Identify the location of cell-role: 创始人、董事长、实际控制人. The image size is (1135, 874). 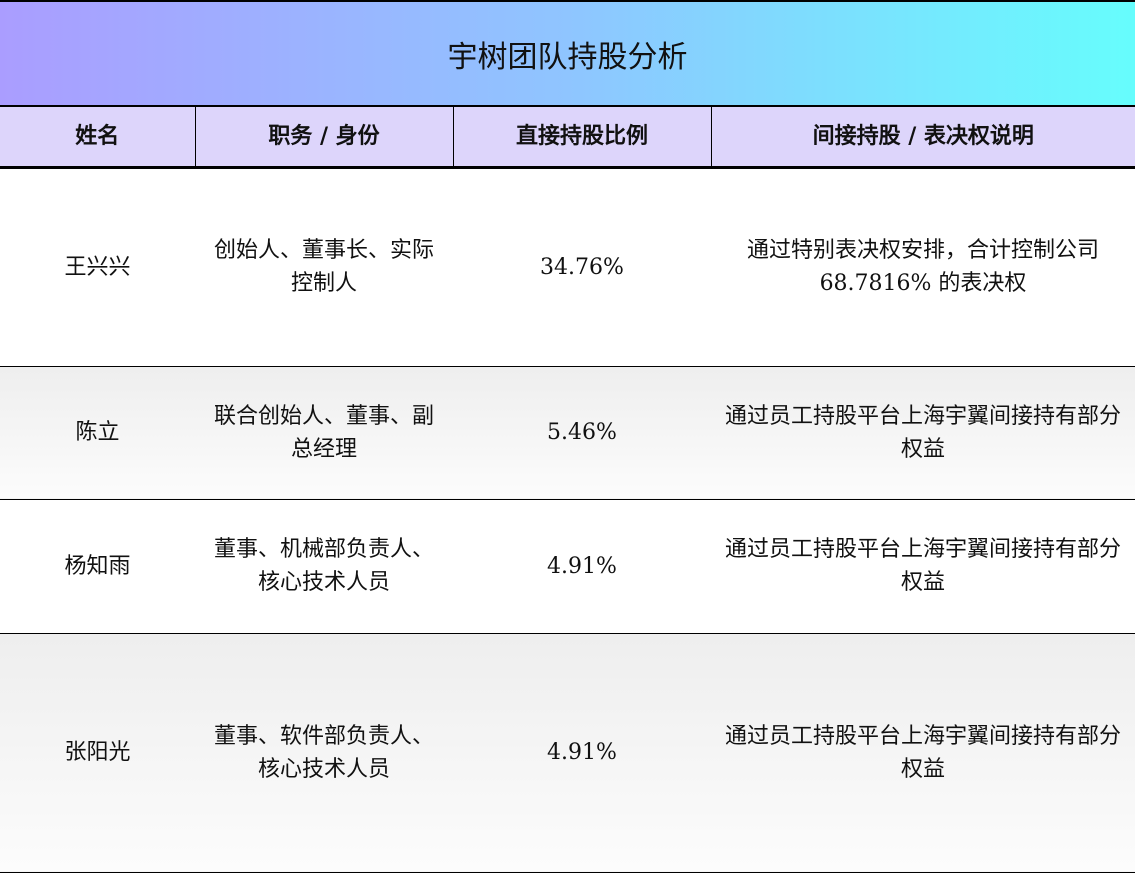
(324, 267).